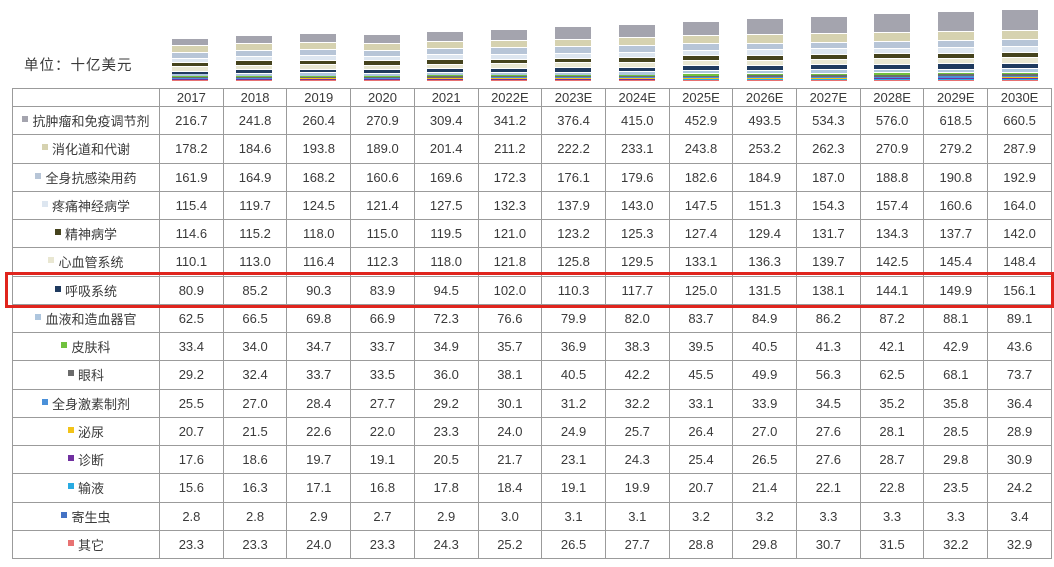  What do you see at coordinates (255, 516) in the screenshot?
I see `value-cell: 2.8` at bounding box center [255, 516].